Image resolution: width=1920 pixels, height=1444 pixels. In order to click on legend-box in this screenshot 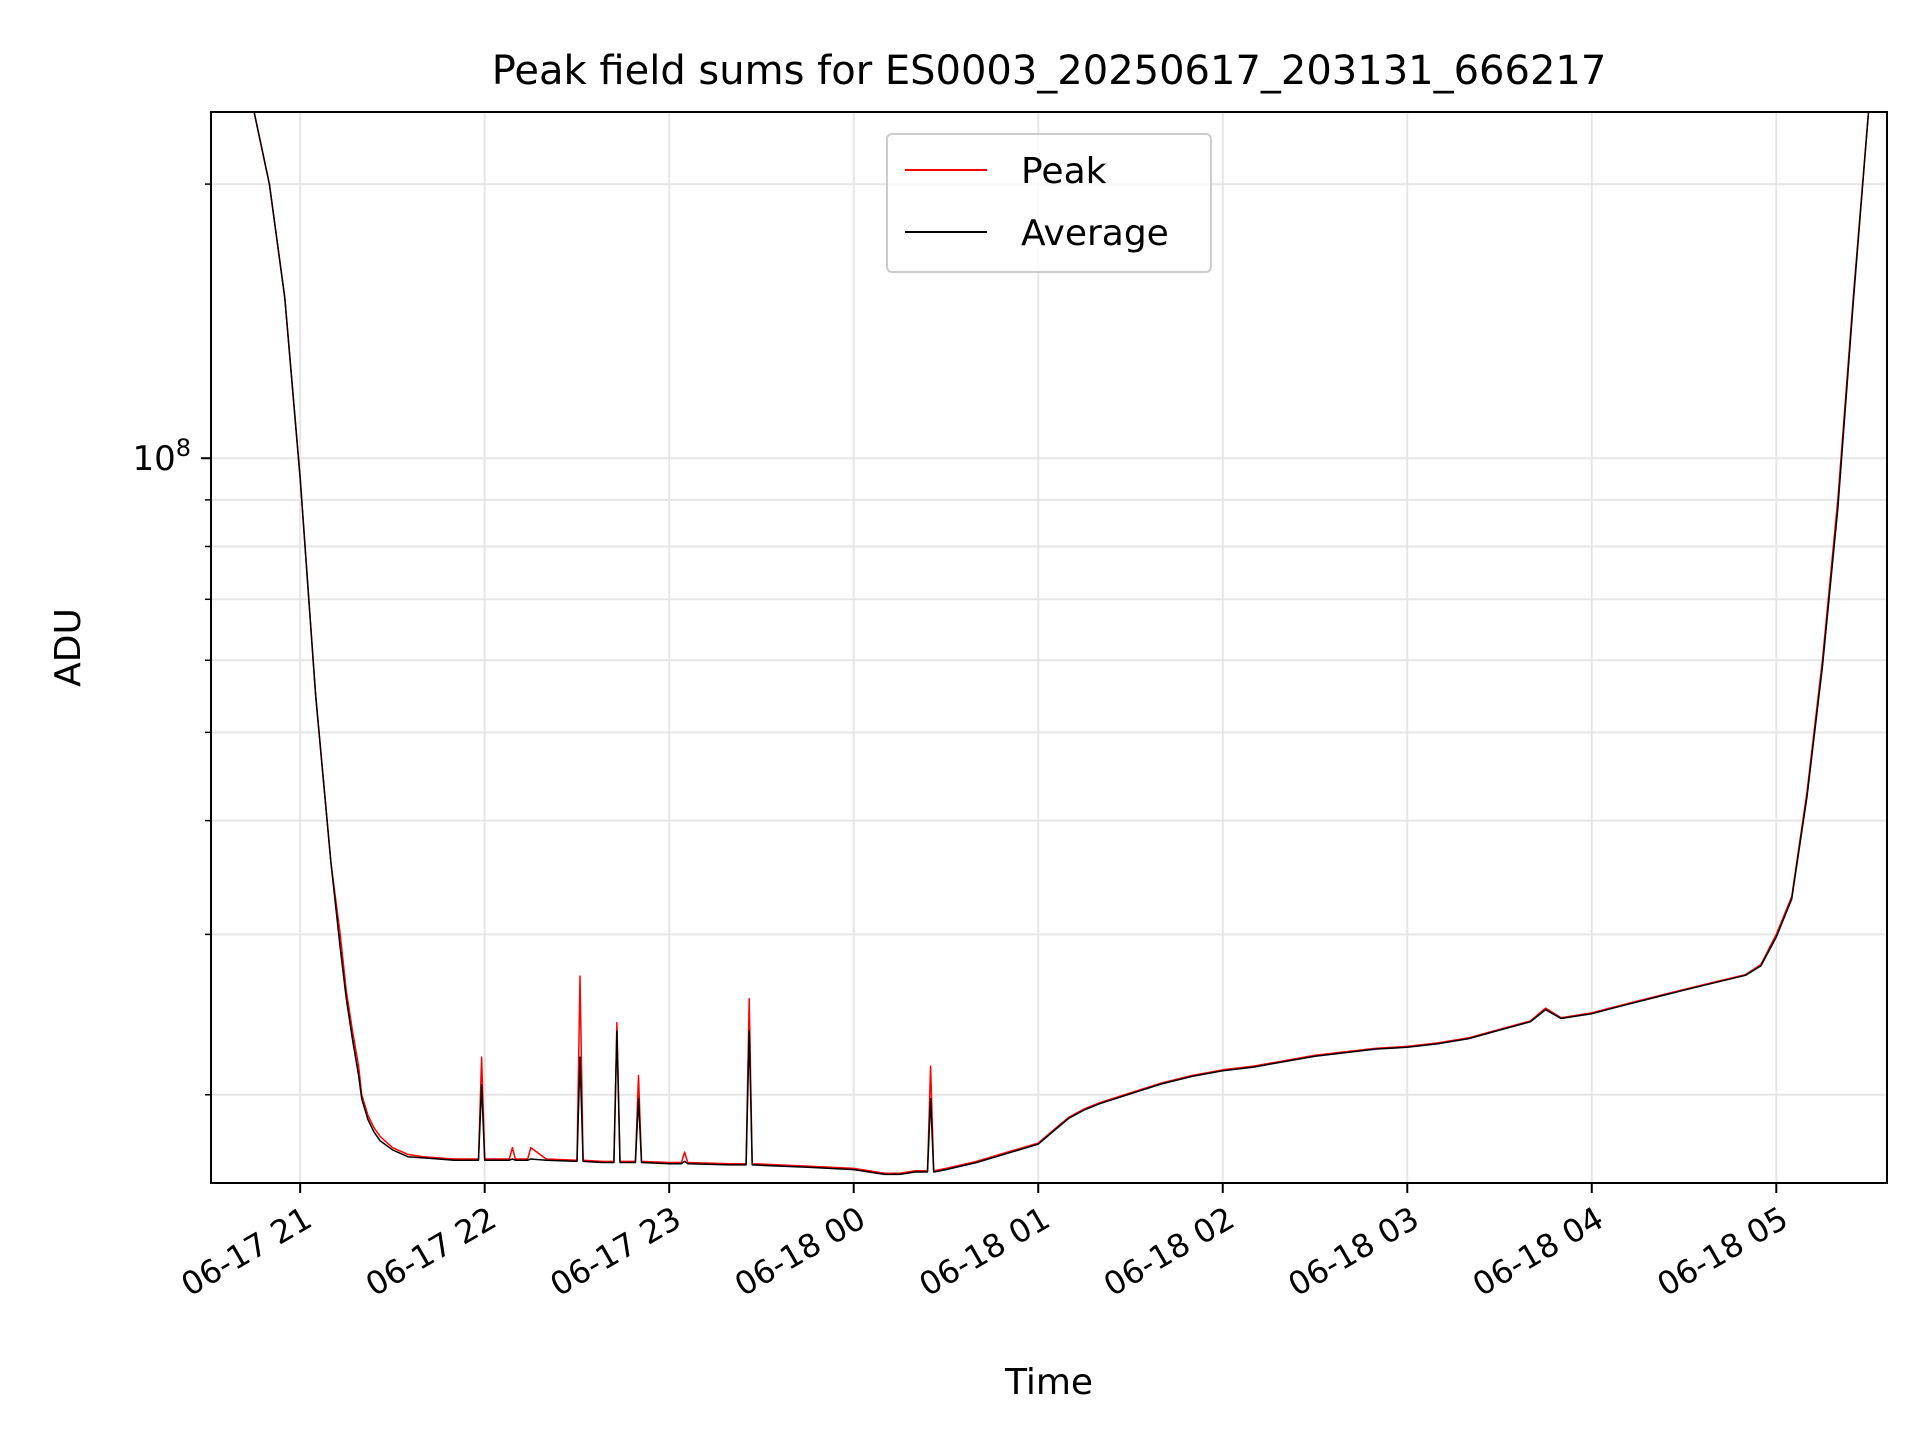, I will do `click(1049, 203)`.